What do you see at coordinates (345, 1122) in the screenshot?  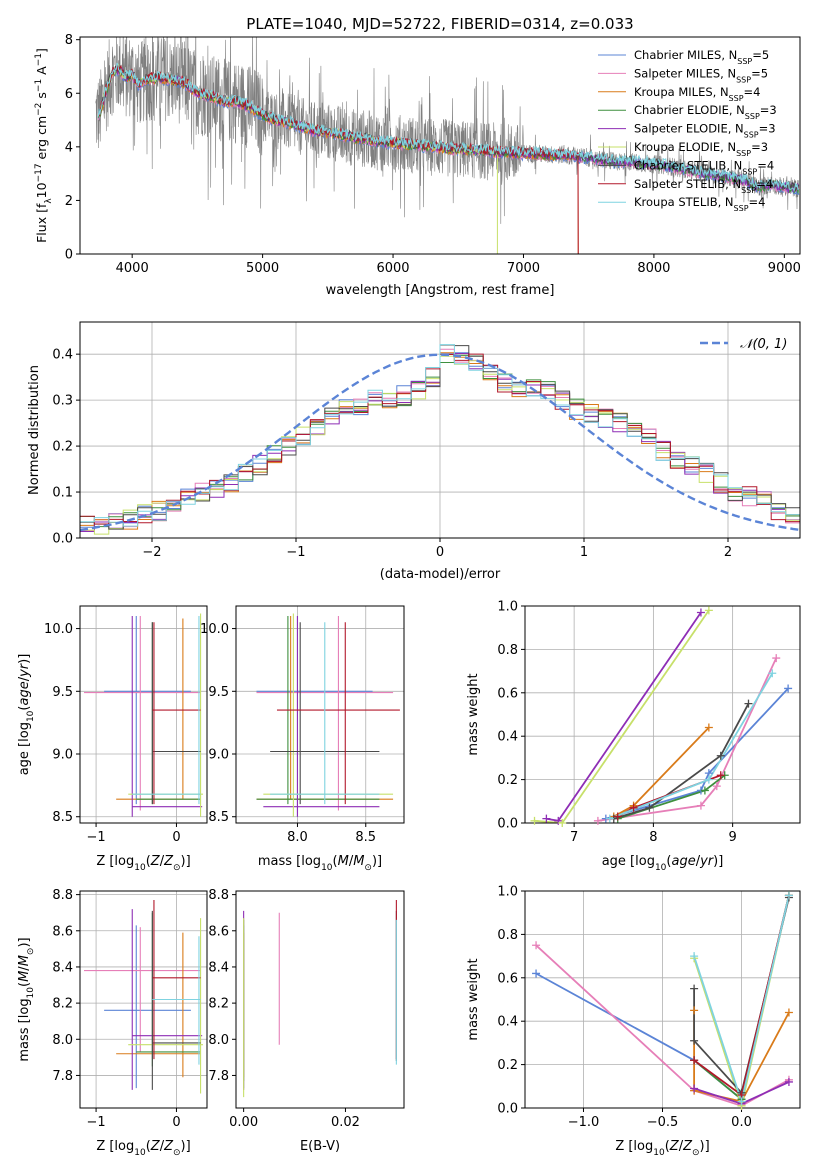 I see `x-tick-label: 0.02` at bounding box center [345, 1122].